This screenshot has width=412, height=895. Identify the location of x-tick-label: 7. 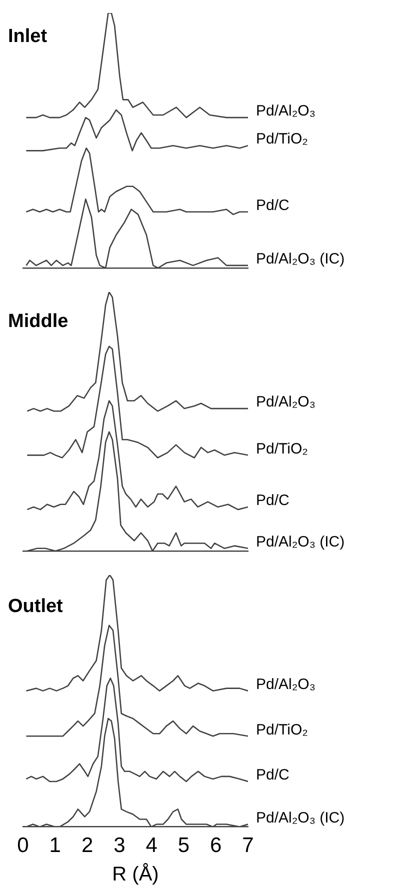
(248, 846).